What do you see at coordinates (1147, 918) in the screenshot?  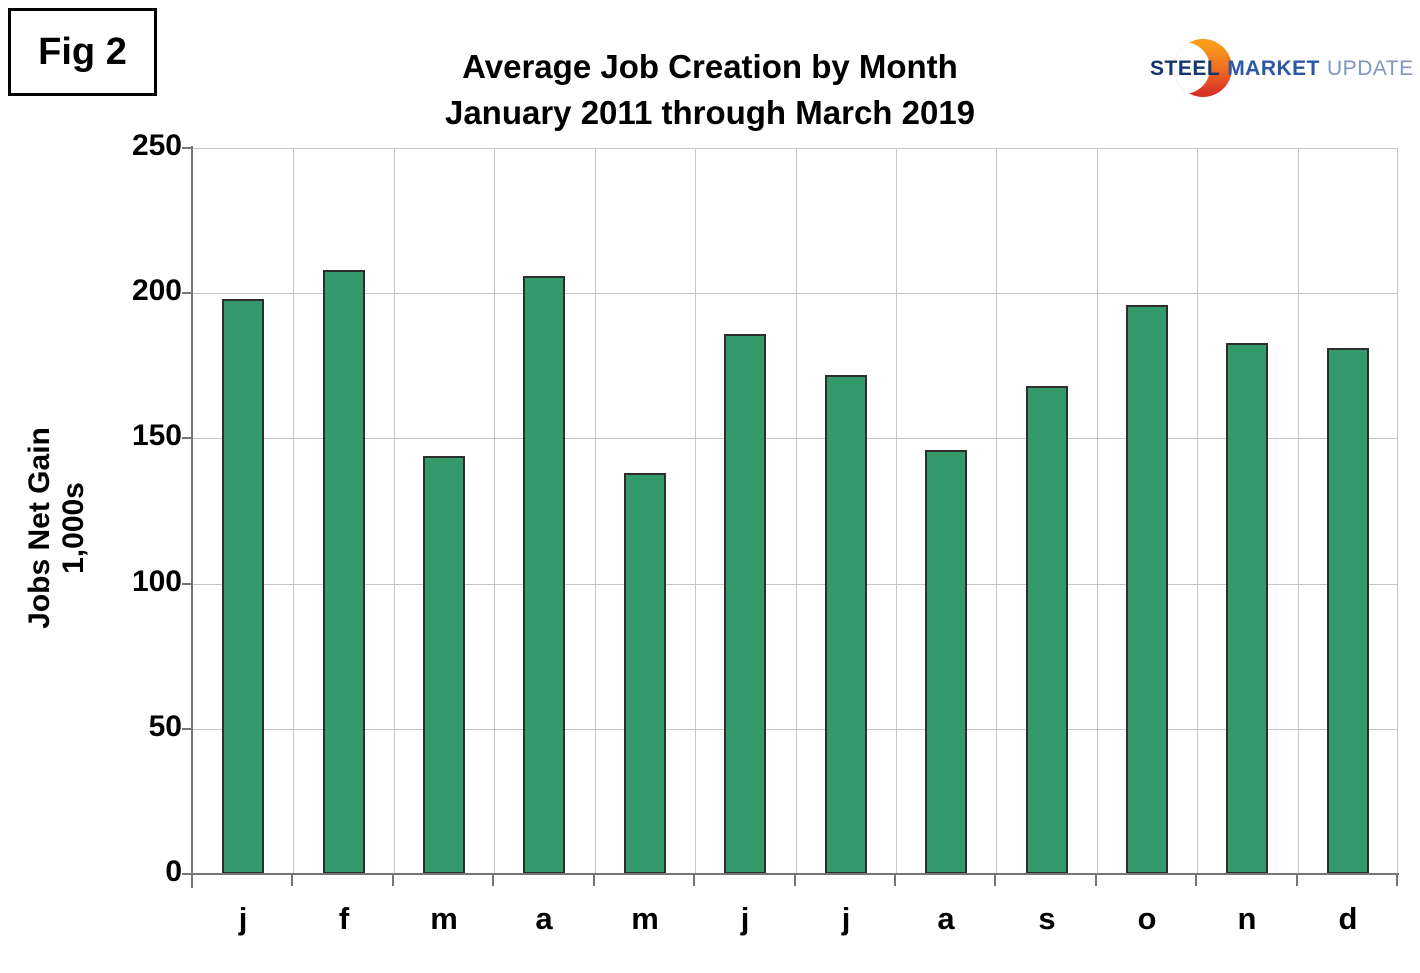 I see `x-tick-label: o` at bounding box center [1147, 918].